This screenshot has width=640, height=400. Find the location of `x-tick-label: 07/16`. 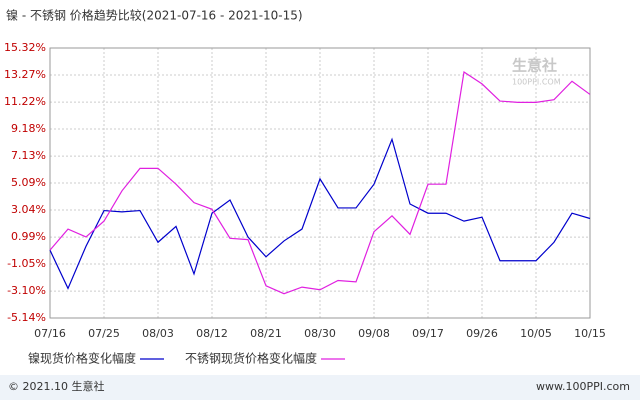

x-tick-label: 07/16 is located at coordinates (50, 333).